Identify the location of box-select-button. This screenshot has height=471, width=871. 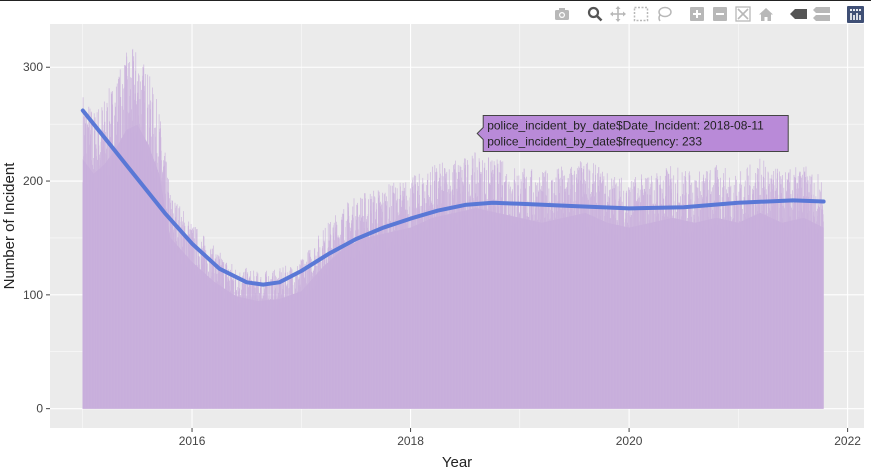
(641, 14).